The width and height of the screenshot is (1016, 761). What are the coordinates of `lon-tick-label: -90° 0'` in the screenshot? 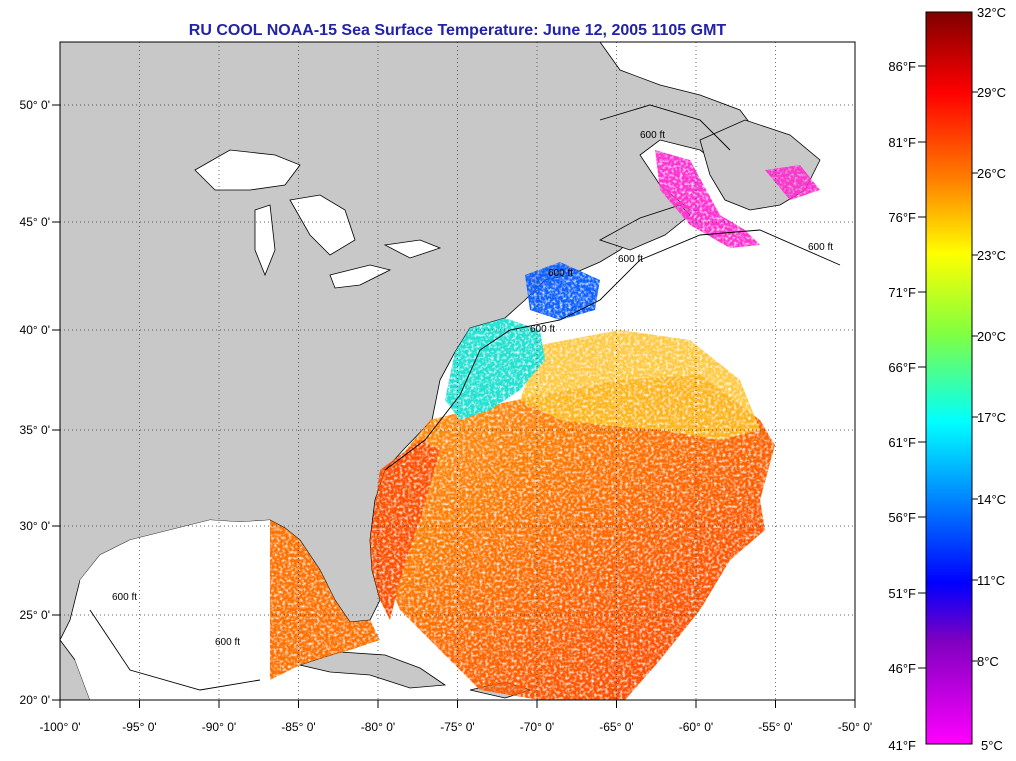 It's located at (219, 727).